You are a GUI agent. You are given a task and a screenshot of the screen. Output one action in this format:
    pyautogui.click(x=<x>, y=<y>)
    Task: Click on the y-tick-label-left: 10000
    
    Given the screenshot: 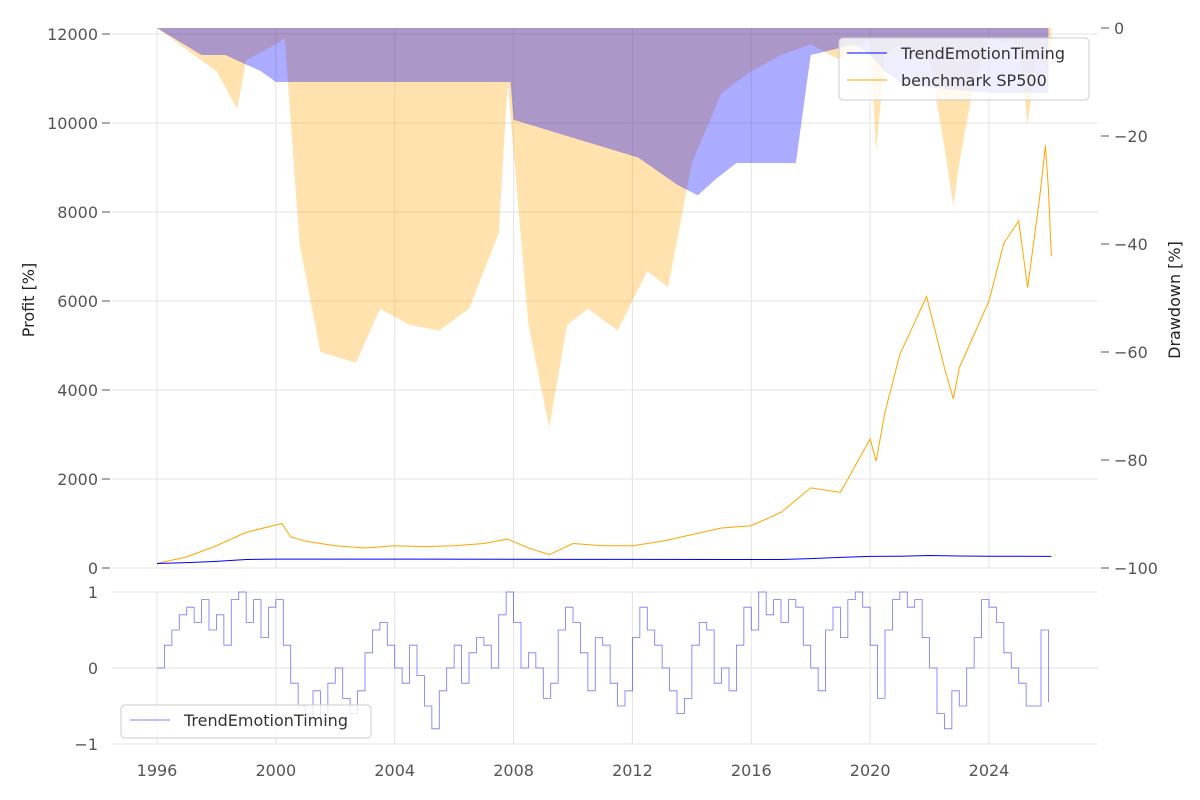 What is the action you would take?
    pyautogui.click(x=72, y=123)
    